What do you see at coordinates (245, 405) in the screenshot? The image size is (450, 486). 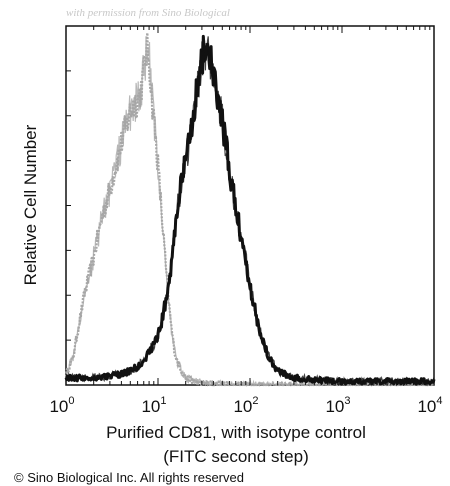 I see `x-tick-label: 10²` at bounding box center [245, 405].